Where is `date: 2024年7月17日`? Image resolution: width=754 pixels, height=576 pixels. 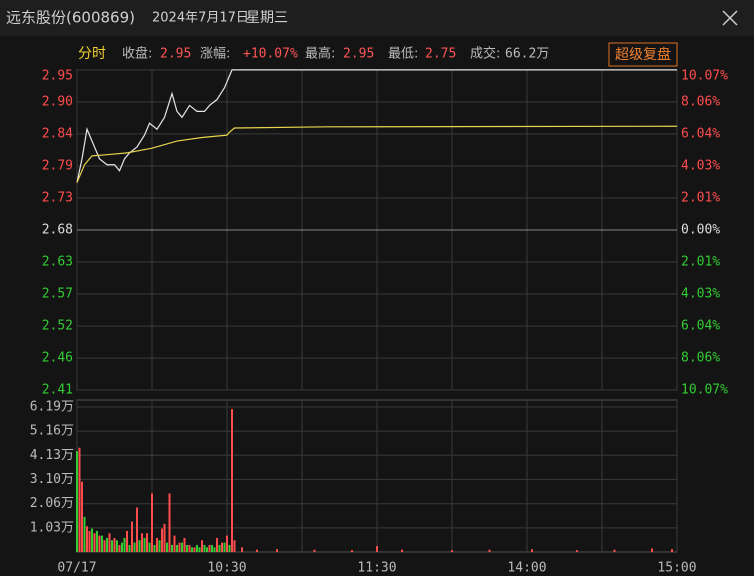
date: 2024年7月17日 is located at coordinates (200, 18).